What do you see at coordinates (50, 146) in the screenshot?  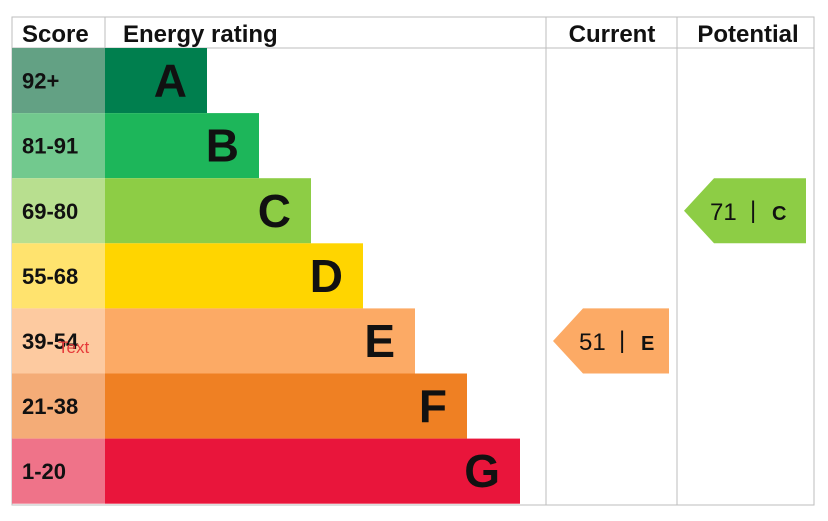 I see `score-label-b: 81-91` at bounding box center [50, 146].